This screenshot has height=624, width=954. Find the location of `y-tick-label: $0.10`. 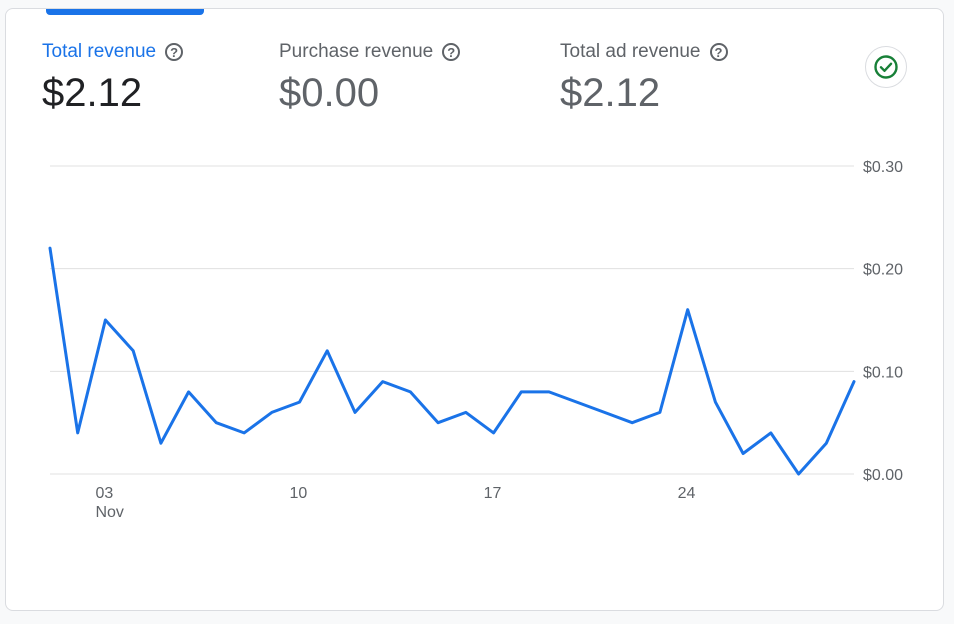

y-tick-label: $0.10 is located at coordinates (883, 372).